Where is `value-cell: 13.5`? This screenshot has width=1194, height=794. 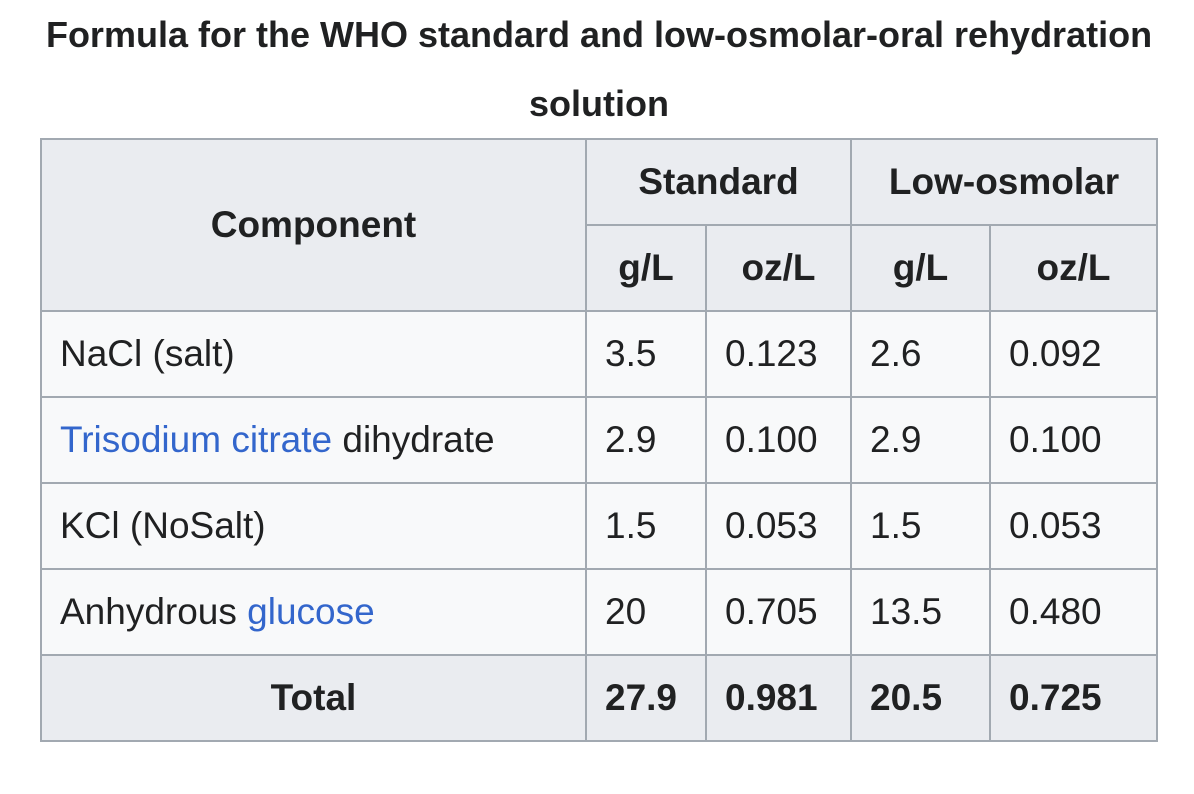 value-cell: 13.5 is located at coordinates (921, 612).